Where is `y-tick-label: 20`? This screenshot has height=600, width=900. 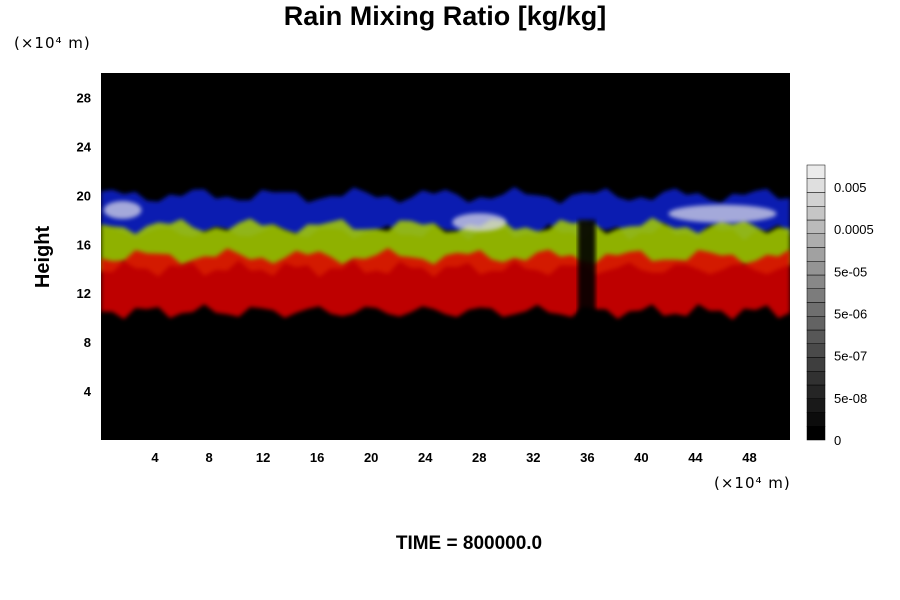 y-tick-label: 20 is located at coordinates (84, 195).